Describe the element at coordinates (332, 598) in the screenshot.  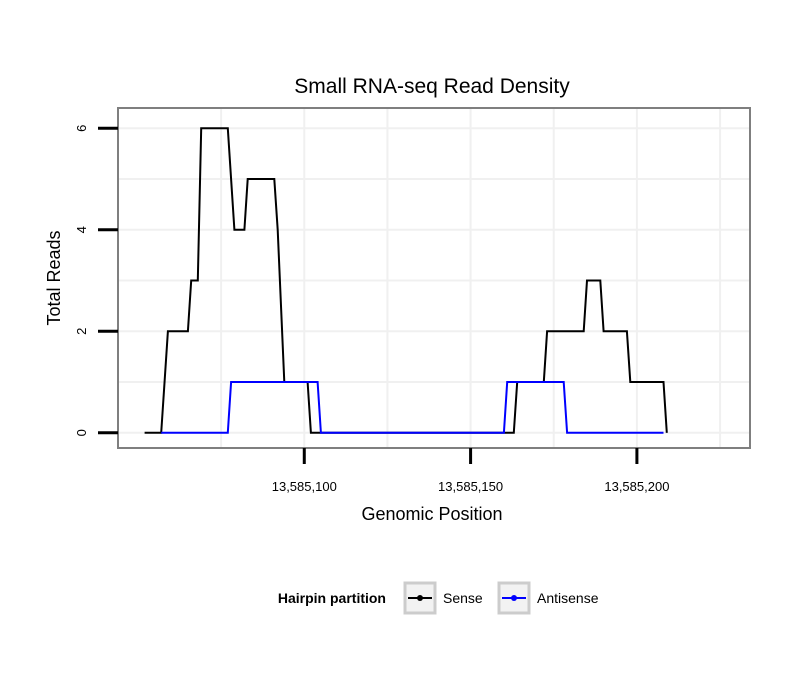
I see `legend-title: Hairpin partition` at that location.